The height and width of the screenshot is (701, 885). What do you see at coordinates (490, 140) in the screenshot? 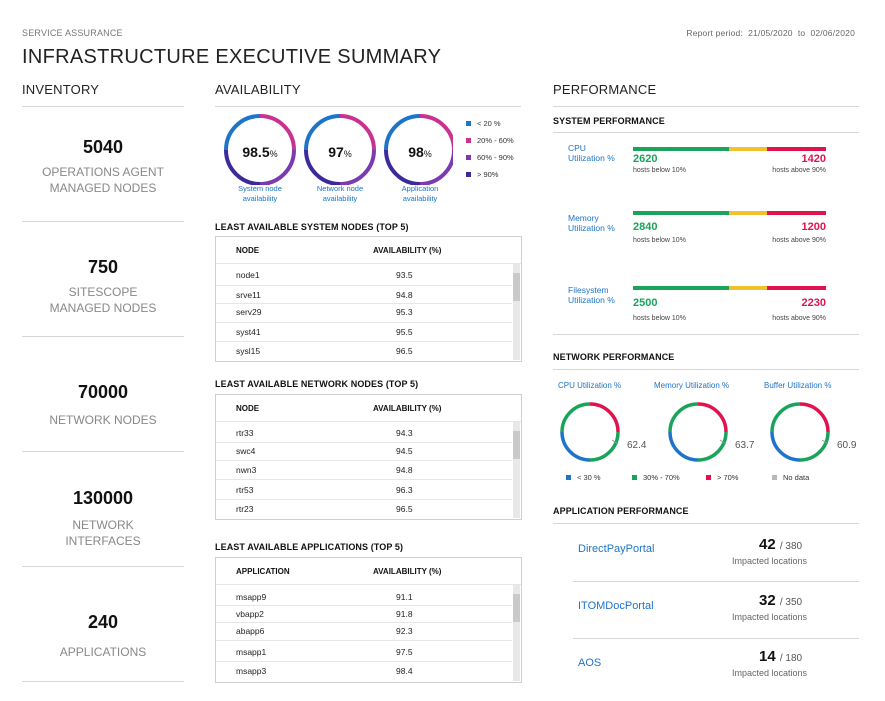
I see `availability-legend-item: 20% - 60%` at bounding box center [490, 140].